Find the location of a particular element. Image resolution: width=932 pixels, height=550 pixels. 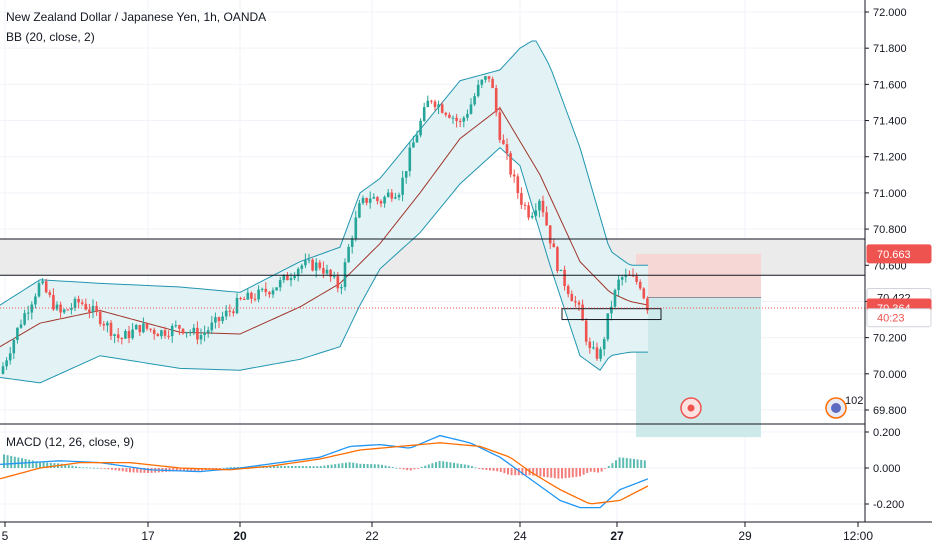

alert-icon-dot is located at coordinates (691, 408).